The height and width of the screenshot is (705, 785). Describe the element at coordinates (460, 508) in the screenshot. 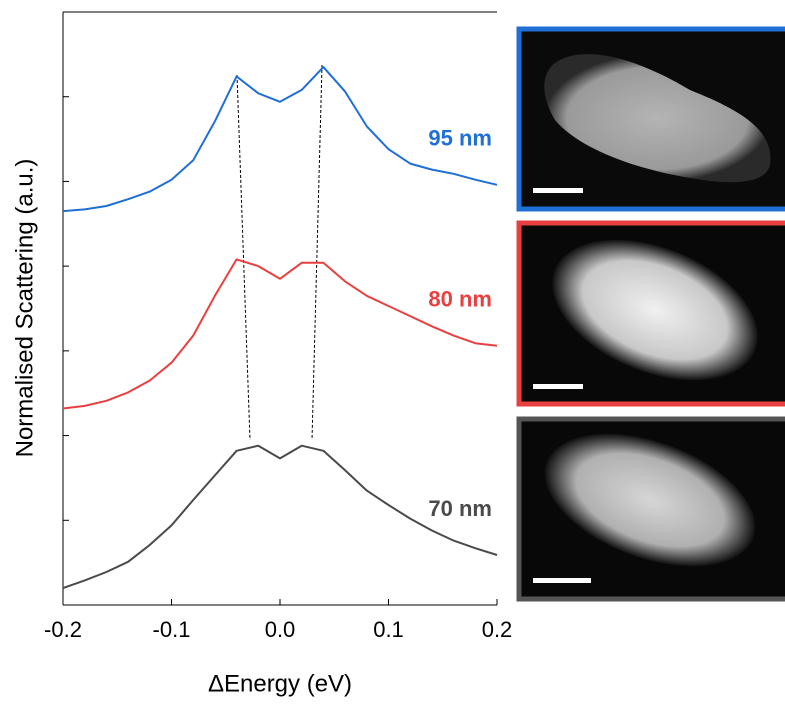

I see `series-label: 70 nm` at that location.